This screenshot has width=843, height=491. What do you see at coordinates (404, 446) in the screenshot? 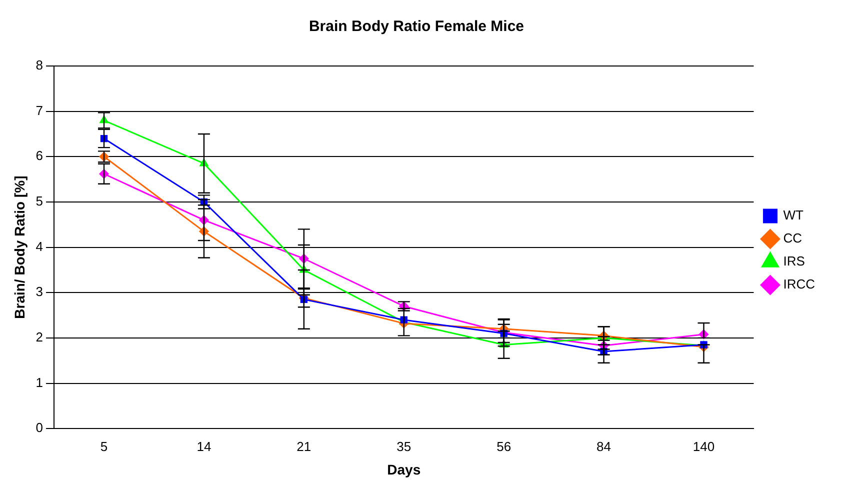
I see `x-tick-label: 35` at bounding box center [404, 446].